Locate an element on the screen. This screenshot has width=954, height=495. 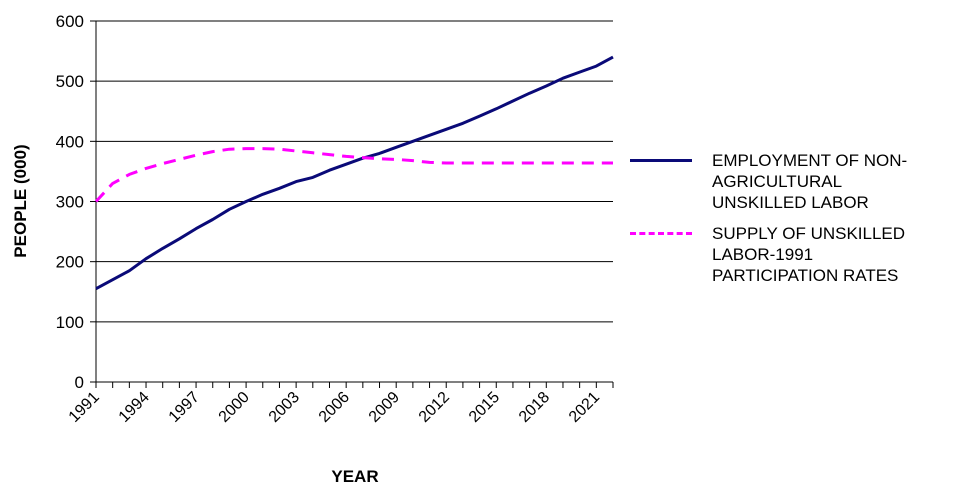
x-tick-label: 1997 is located at coordinates (184, 407).